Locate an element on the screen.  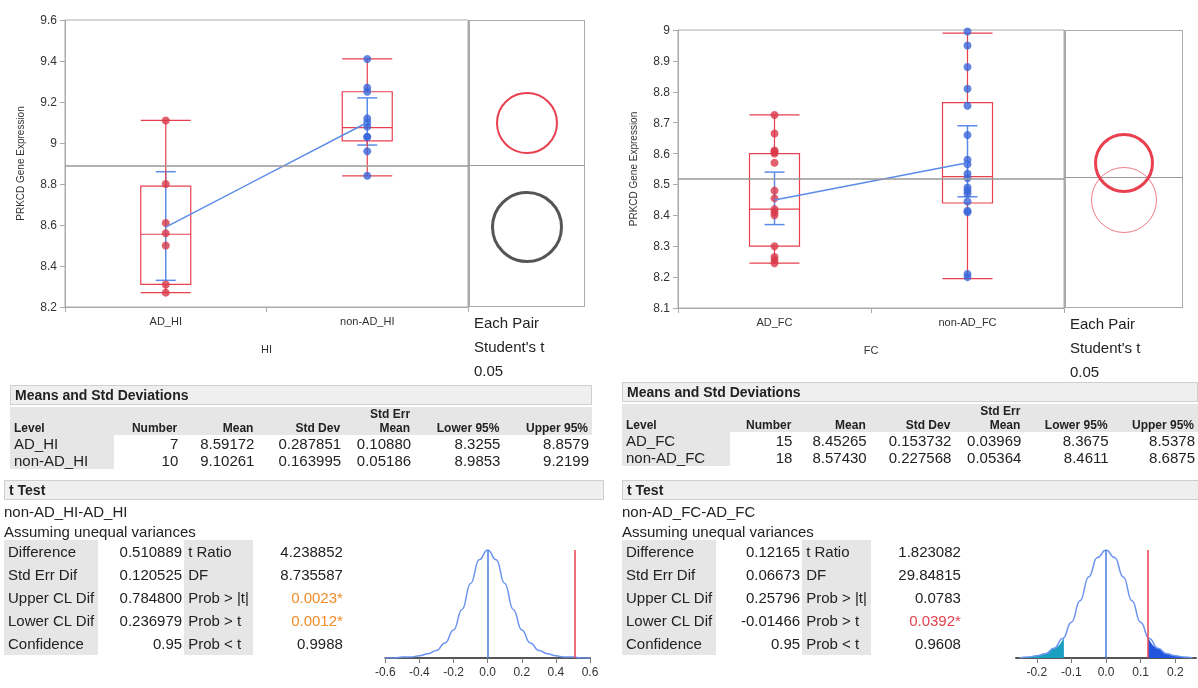
data-label: 0.287851 is located at coordinates (310, 443).